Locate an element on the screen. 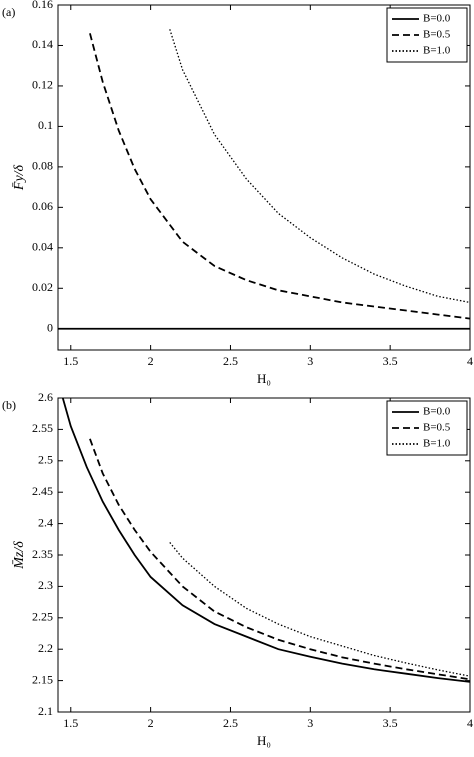  y-tick-label: 2.45 is located at coordinates (42, 491).